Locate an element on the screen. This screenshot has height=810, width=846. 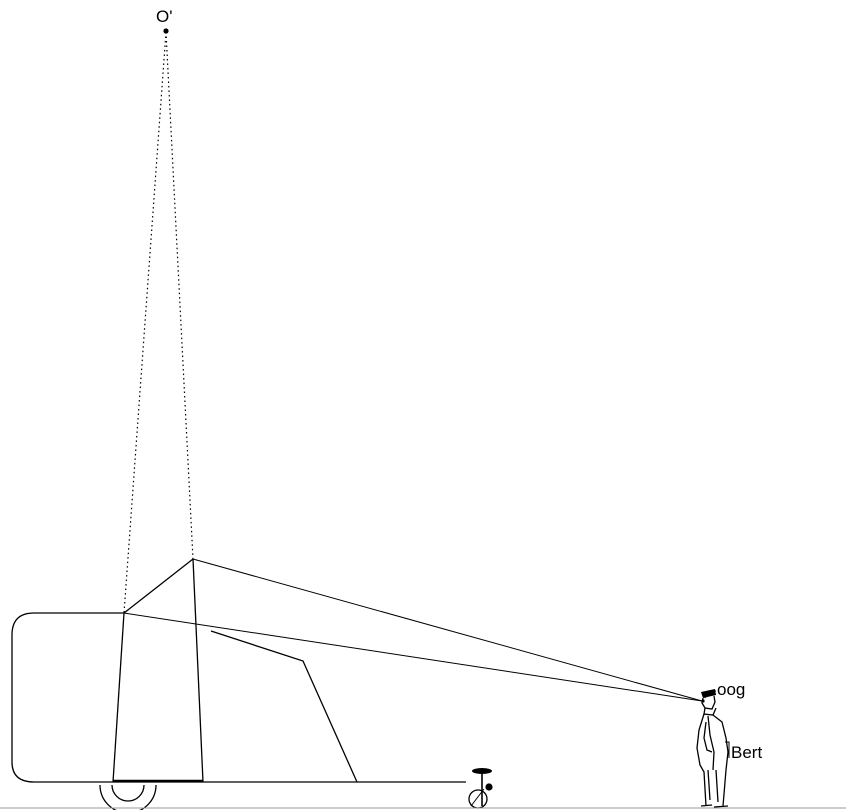
vehicle-outline is located at coordinates (238, 697).